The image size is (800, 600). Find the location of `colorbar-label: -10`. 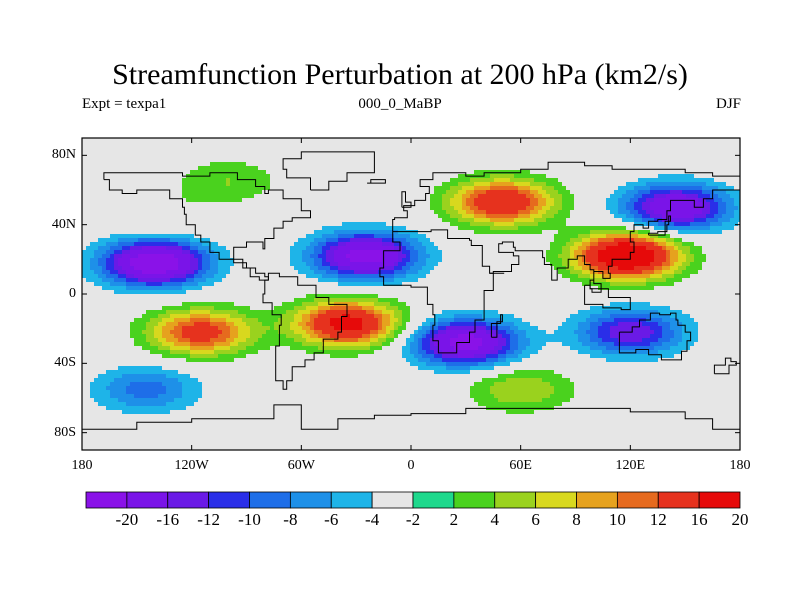

colorbar-label: -10 is located at coordinates (249, 519).